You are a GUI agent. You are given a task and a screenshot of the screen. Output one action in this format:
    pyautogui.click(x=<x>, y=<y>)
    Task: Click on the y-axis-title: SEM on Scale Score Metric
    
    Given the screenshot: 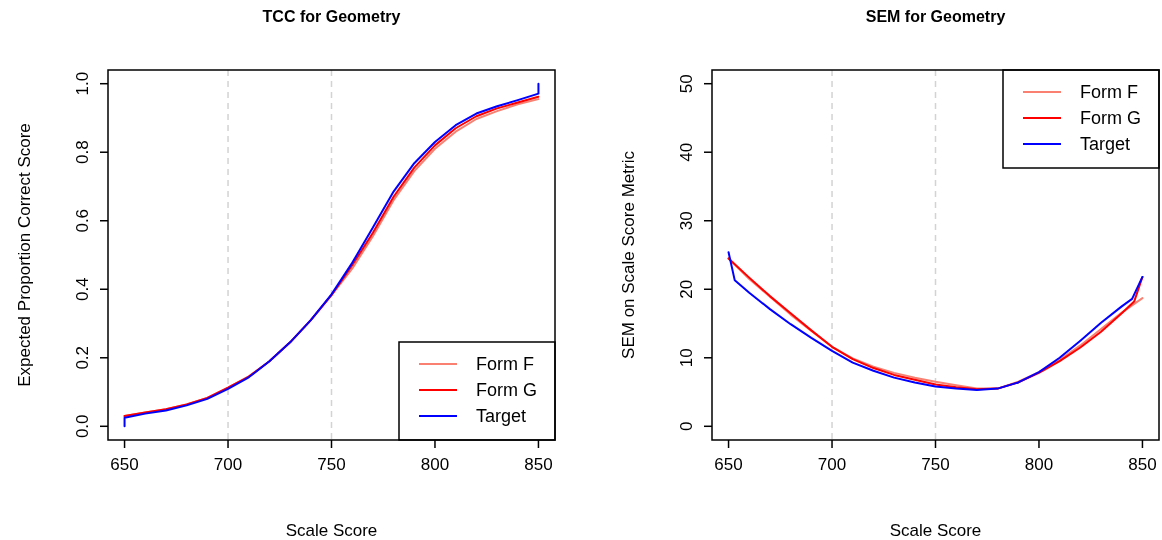 What is the action you would take?
    pyautogui.click(x=628, y=254)
    